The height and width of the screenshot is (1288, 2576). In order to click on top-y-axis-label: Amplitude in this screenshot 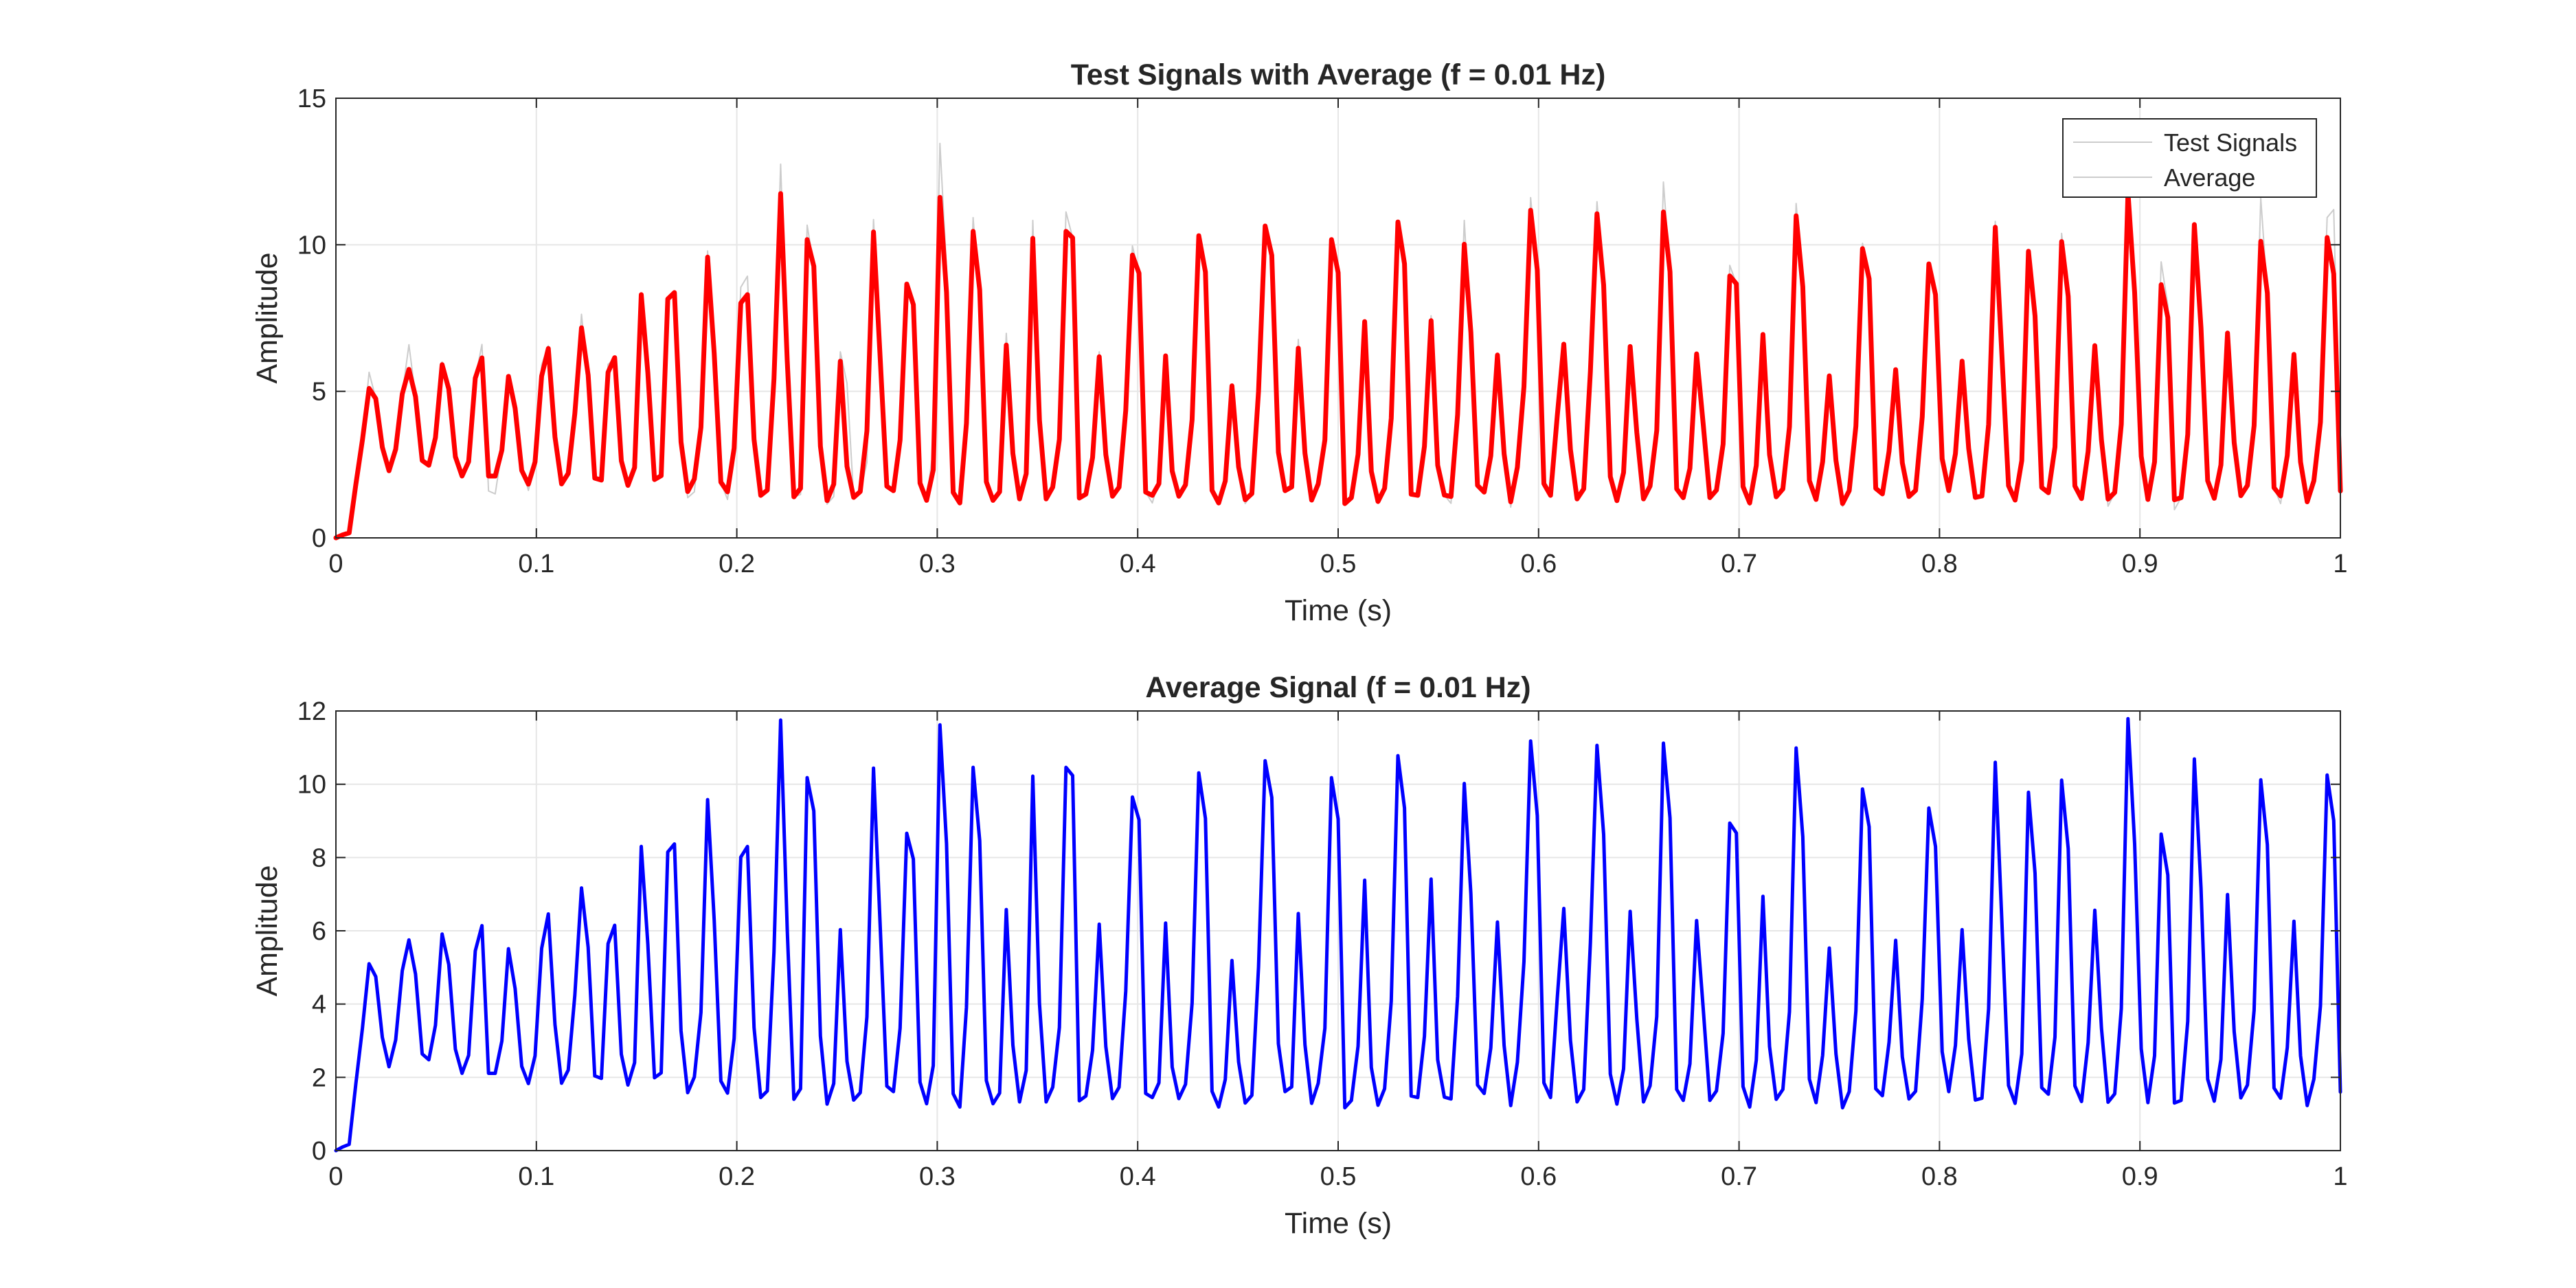, I will do `click(267, 317)`.